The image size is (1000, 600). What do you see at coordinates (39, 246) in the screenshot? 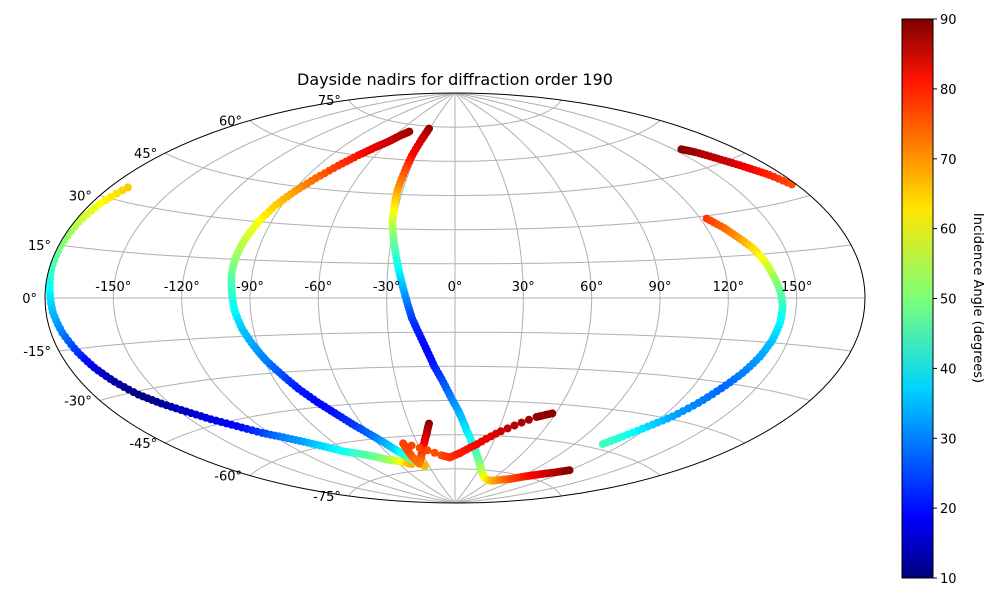
I see `latitude-tick-label: 15°` at bounding box center [39, 246].